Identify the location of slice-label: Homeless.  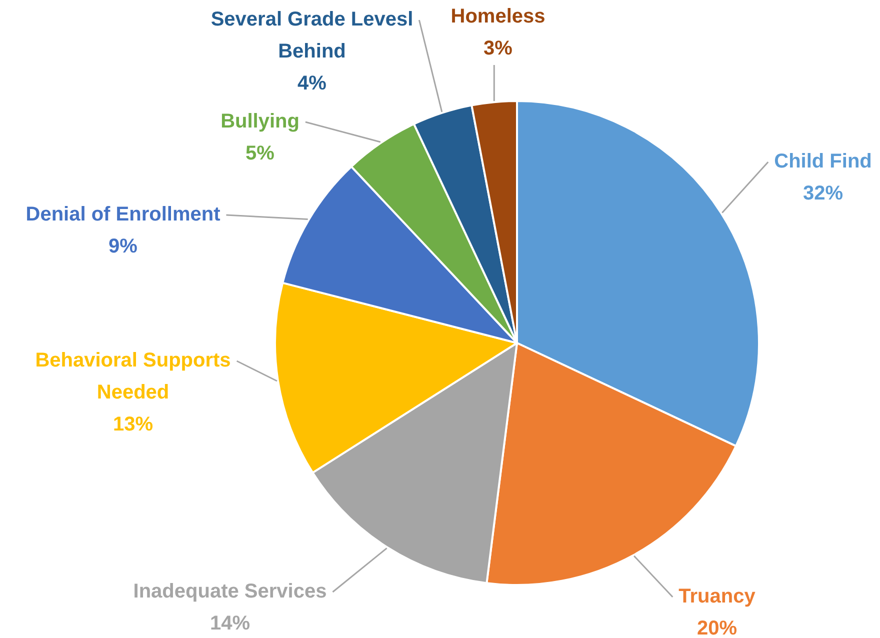
(498, 17).